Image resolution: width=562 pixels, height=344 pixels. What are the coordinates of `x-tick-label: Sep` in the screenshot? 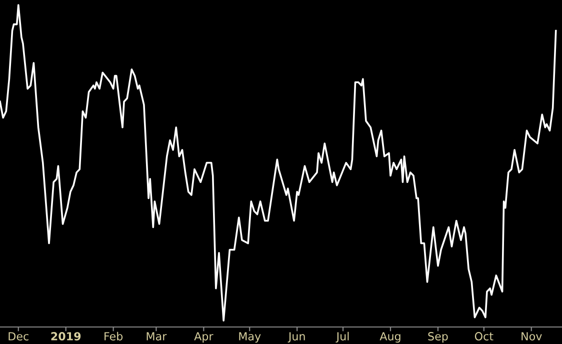 It's located at (438, 337).